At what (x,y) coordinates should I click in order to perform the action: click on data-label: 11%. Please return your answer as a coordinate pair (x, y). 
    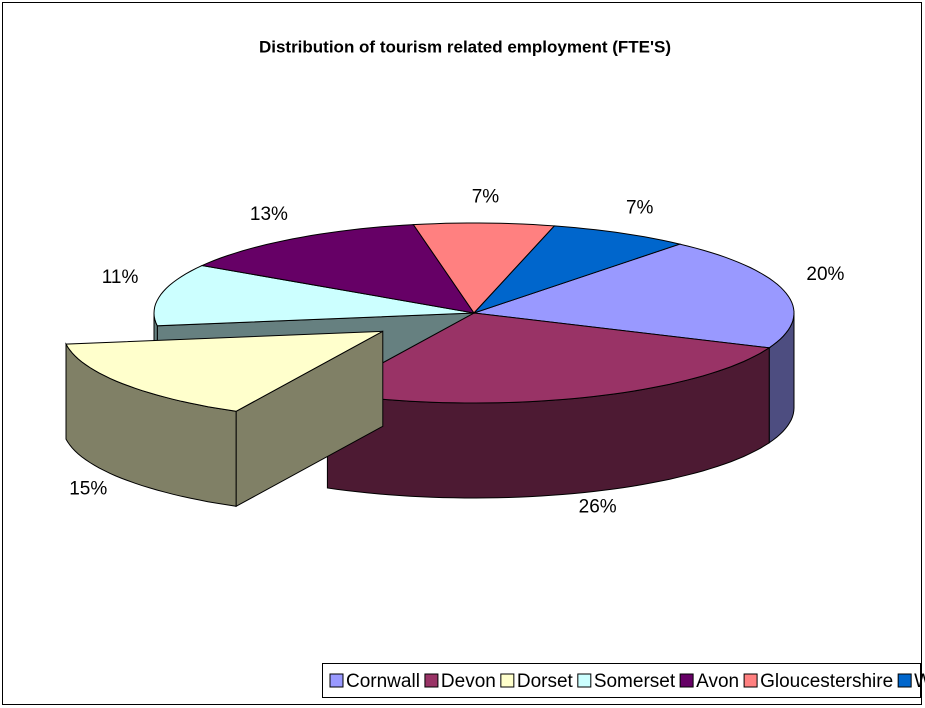
    Looking at the image, I should click on (120, 277).